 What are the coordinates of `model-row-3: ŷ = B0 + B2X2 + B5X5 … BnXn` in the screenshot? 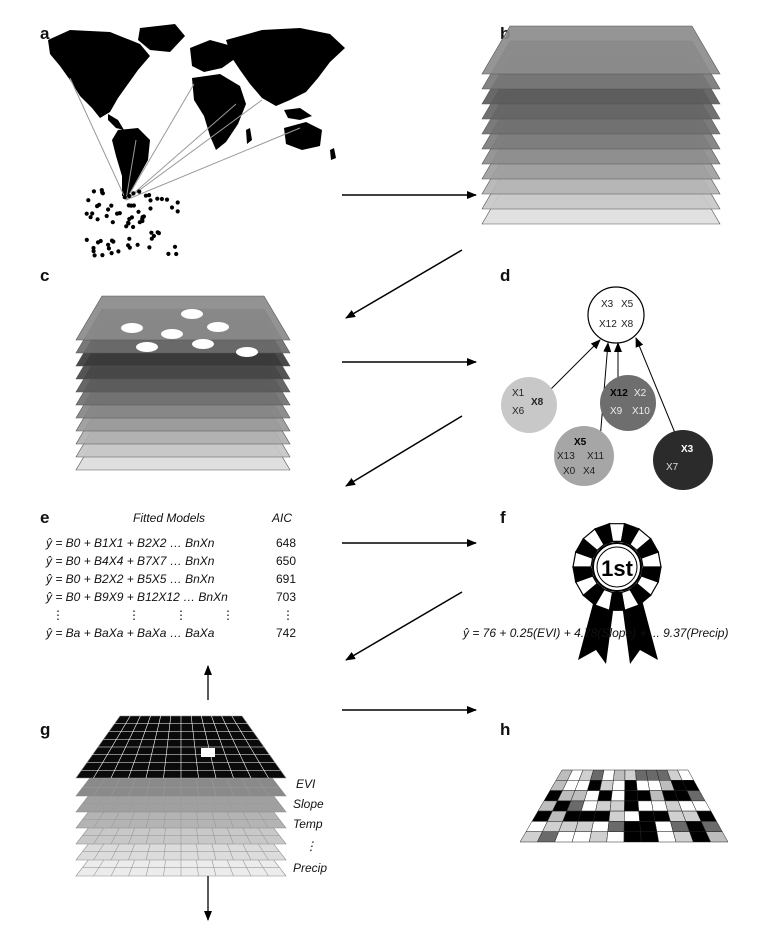 It's located at (130, 579).